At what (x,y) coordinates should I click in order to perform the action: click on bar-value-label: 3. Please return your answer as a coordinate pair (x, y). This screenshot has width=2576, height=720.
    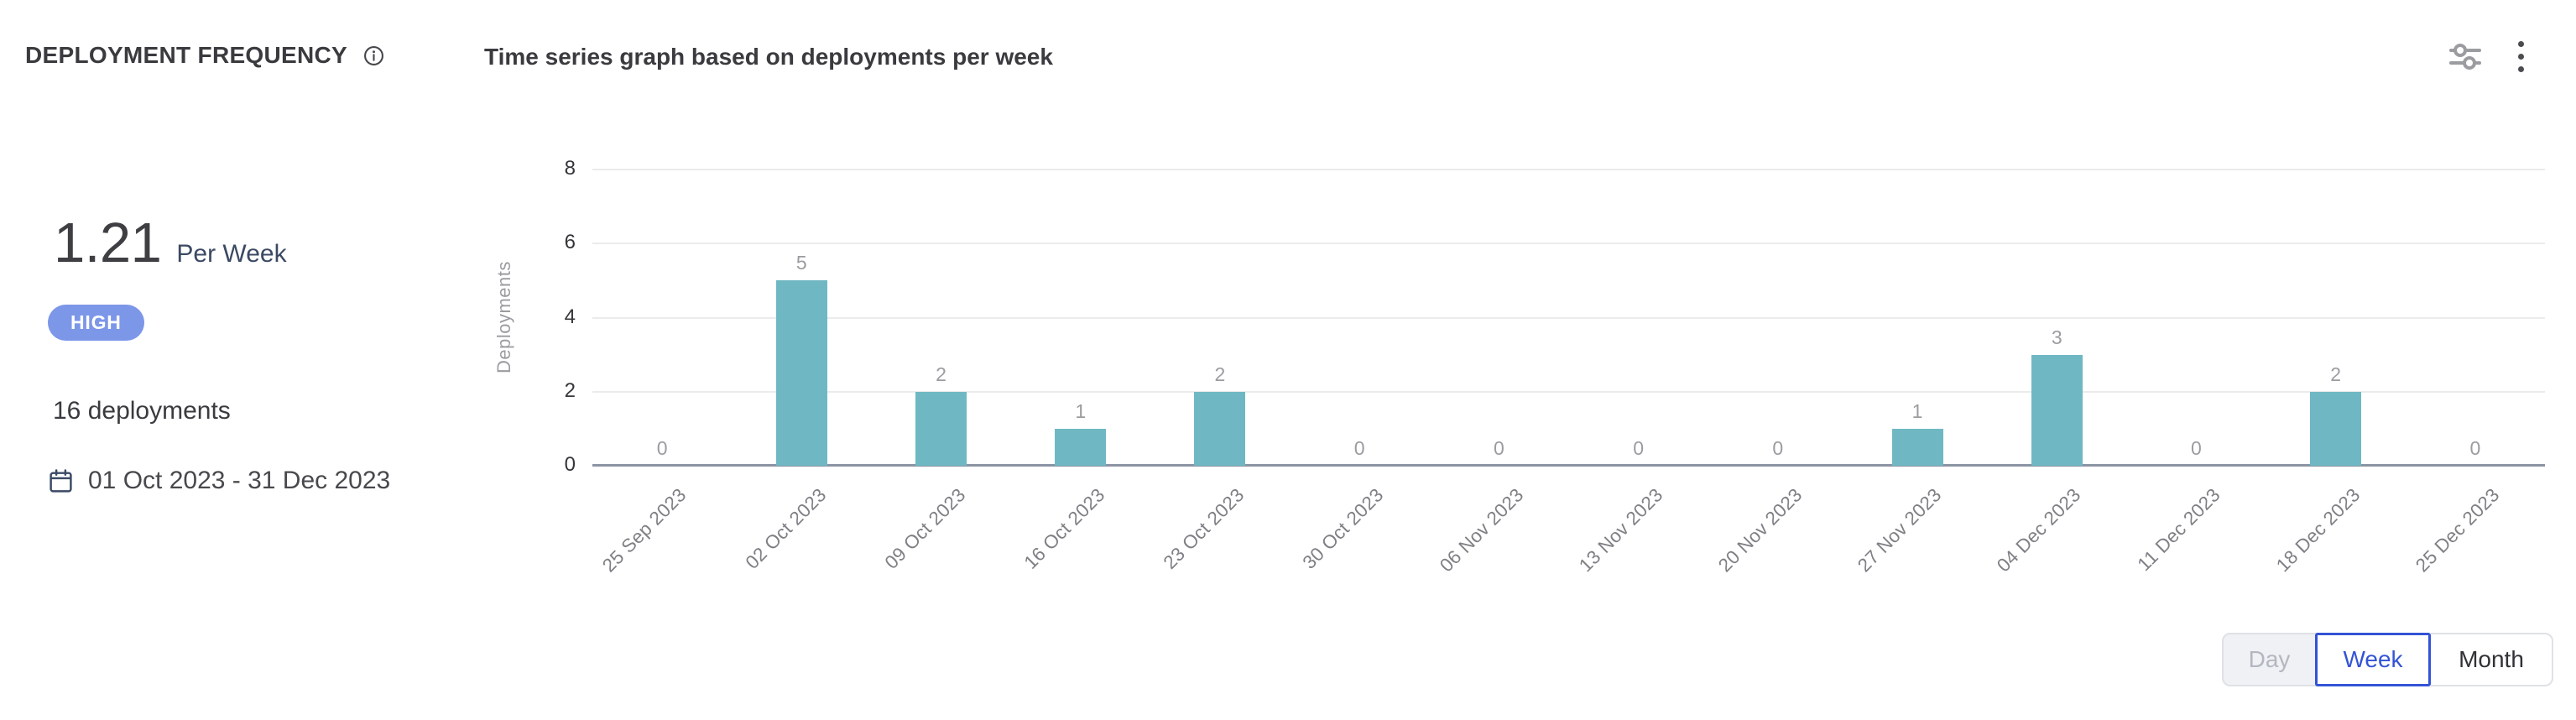
    Looking at the image, I should click on (2056, 337).